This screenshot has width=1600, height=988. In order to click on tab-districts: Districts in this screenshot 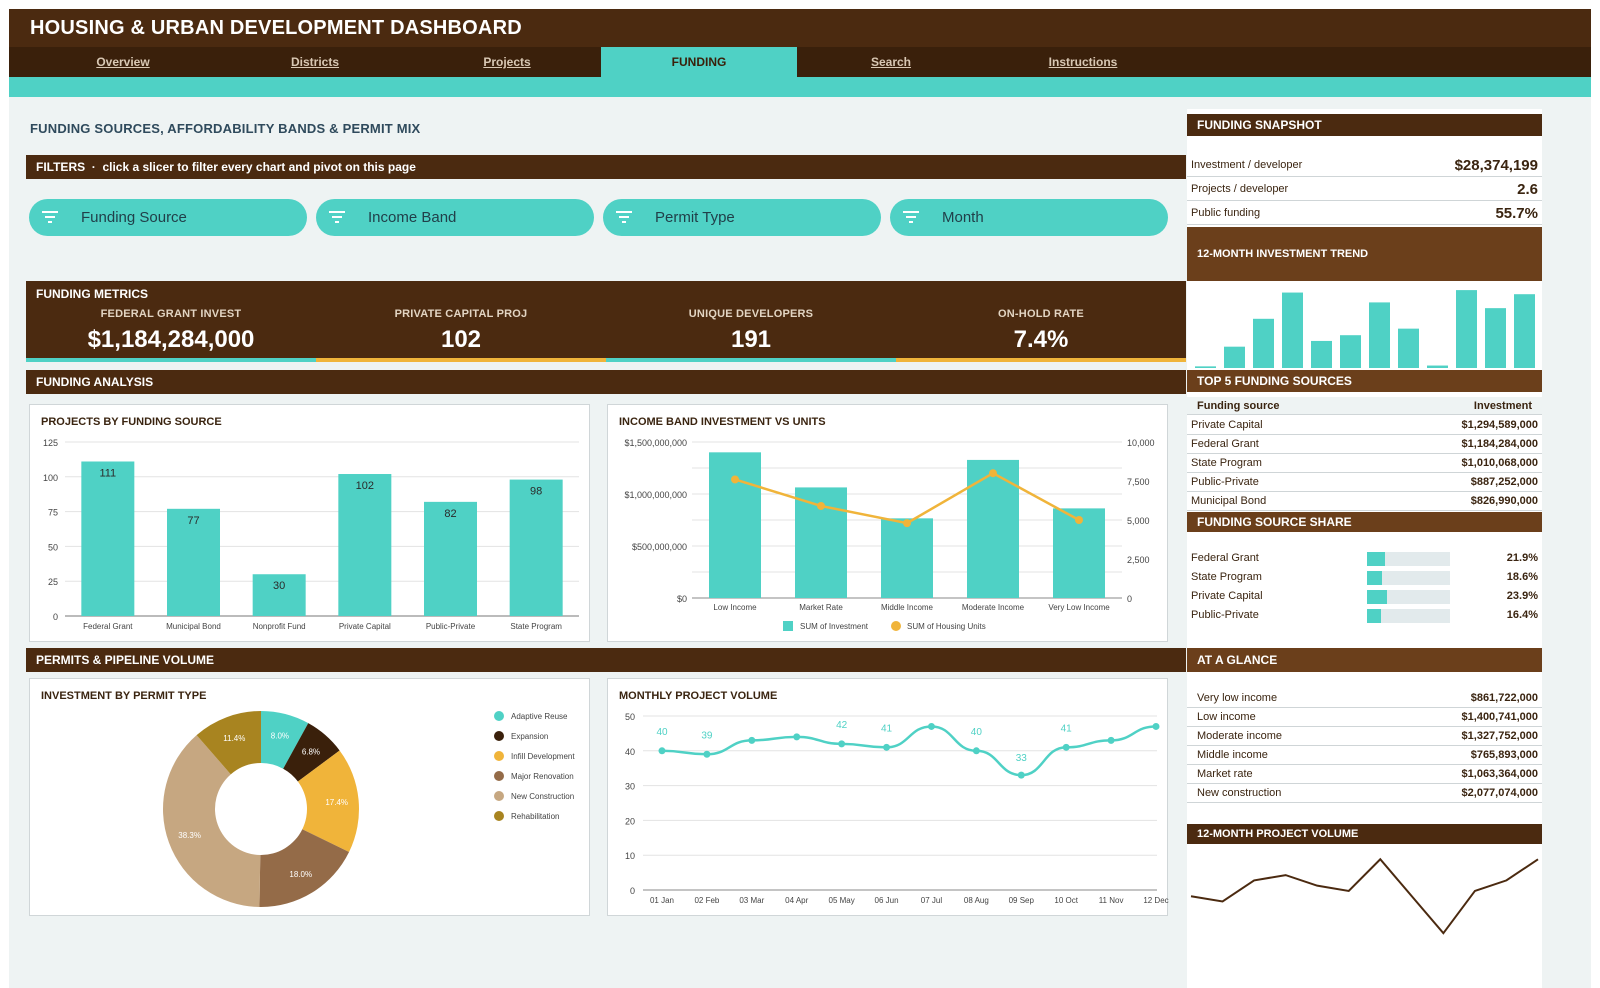, I will do `click(315, 62)`.